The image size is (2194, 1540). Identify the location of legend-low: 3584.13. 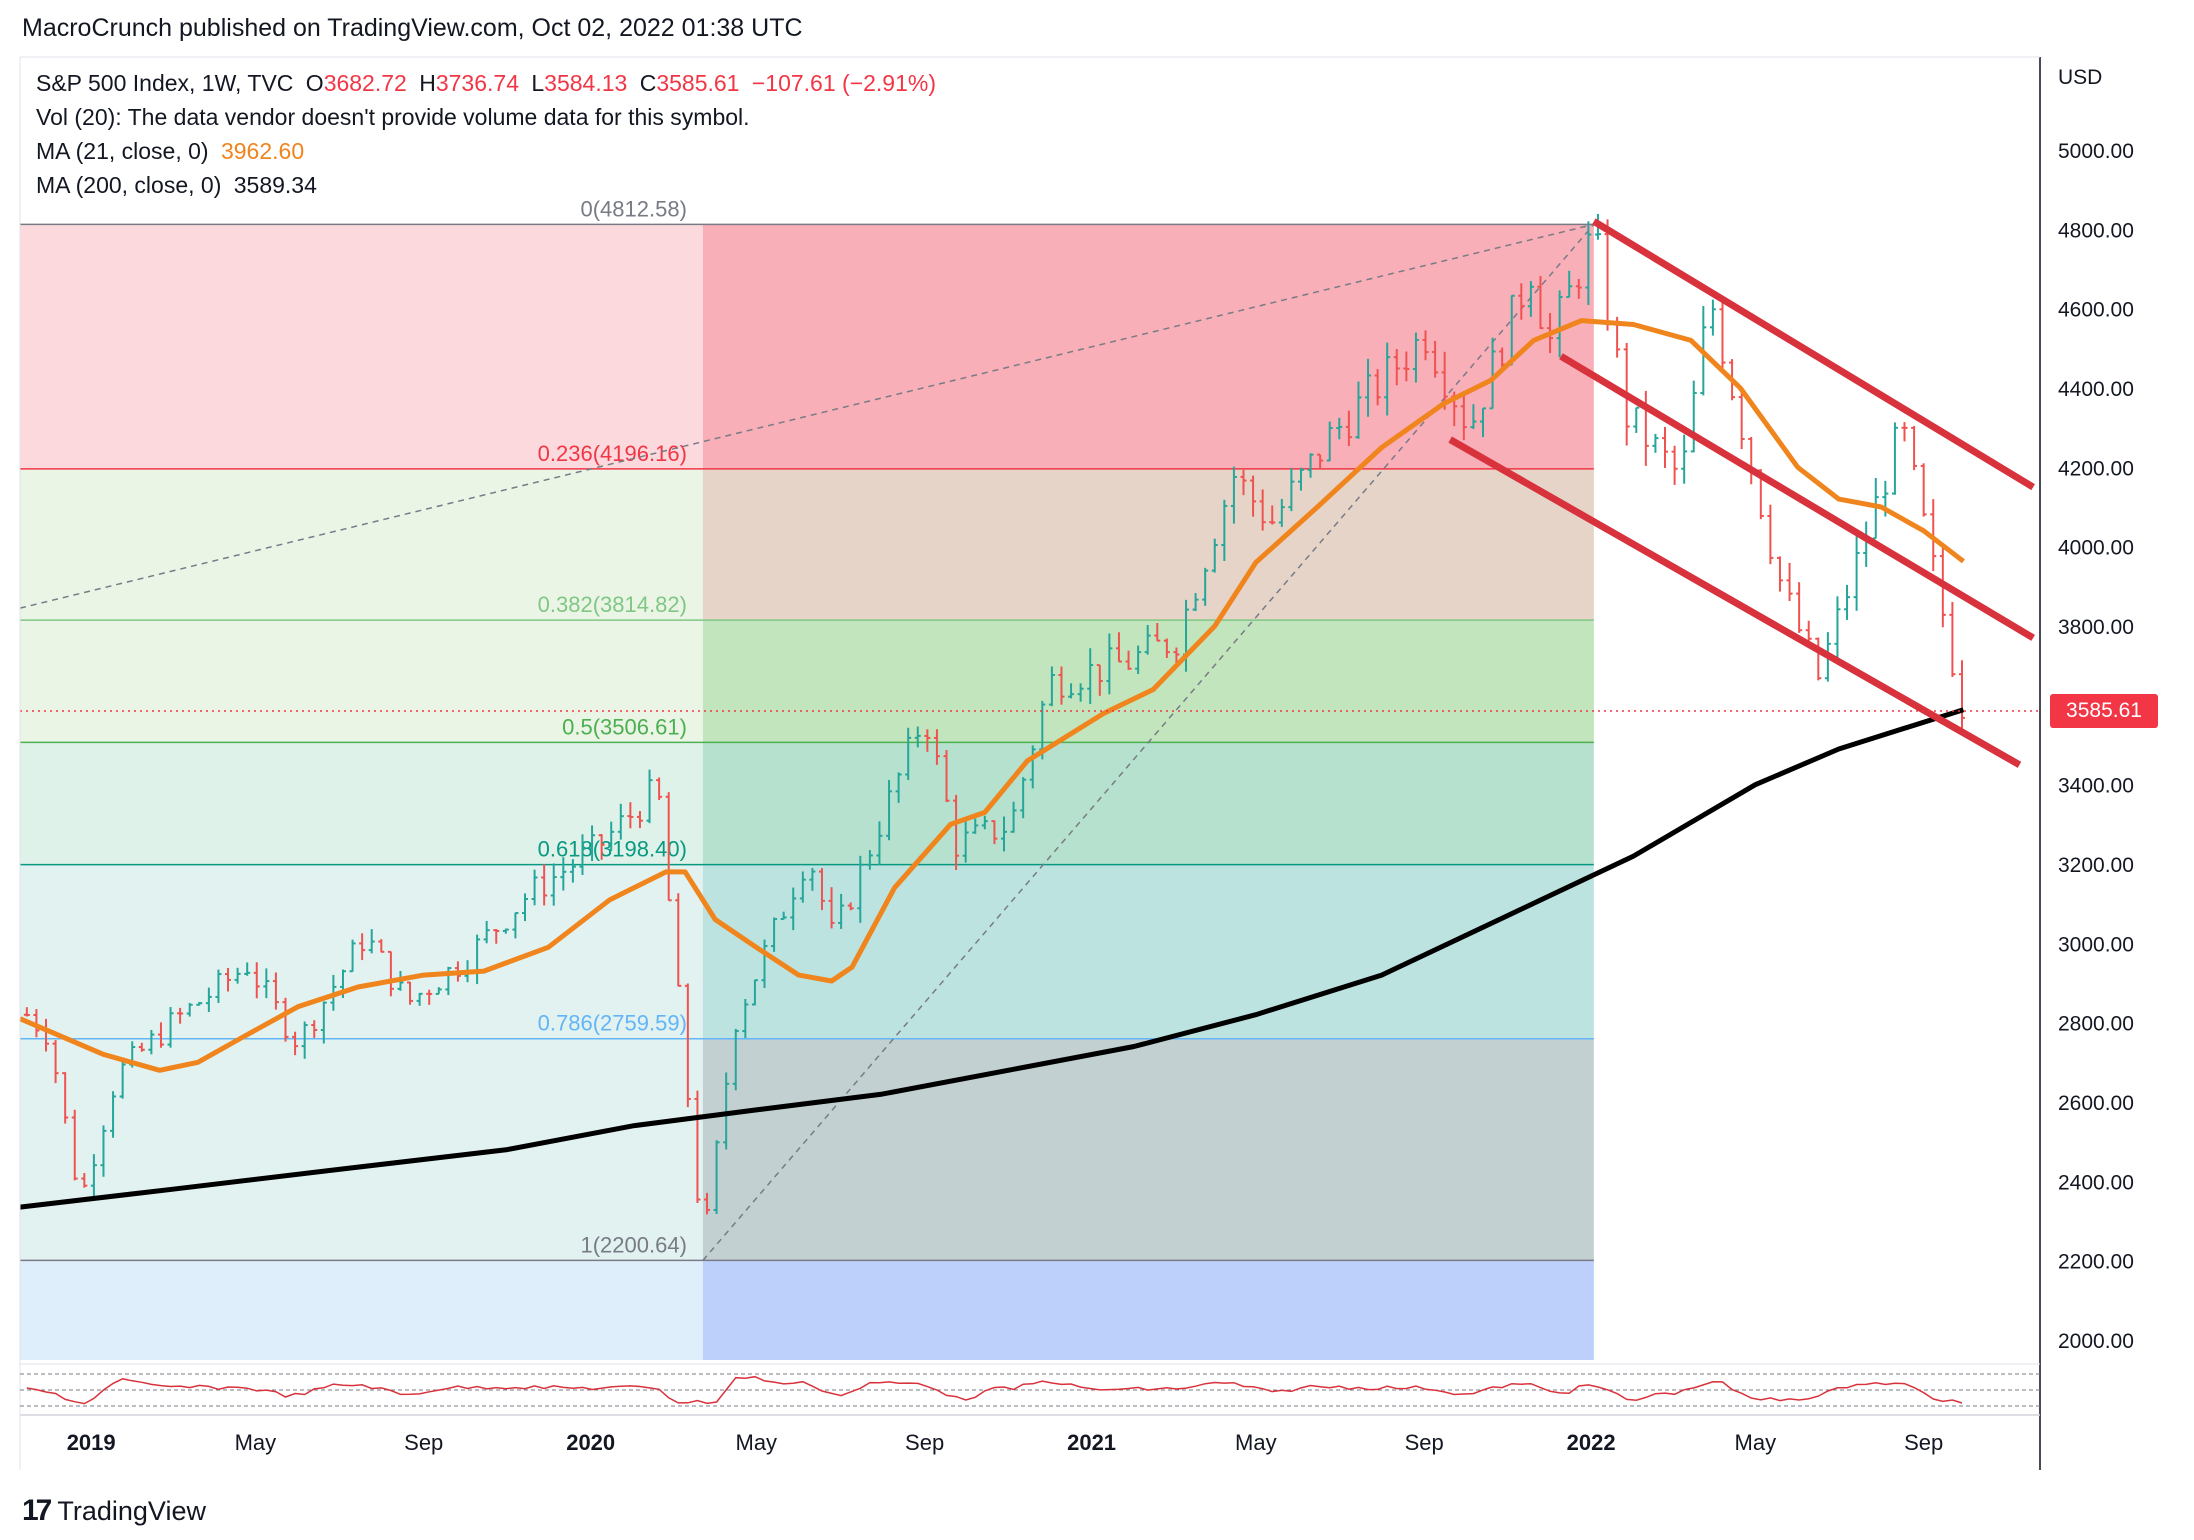
(586, 83).